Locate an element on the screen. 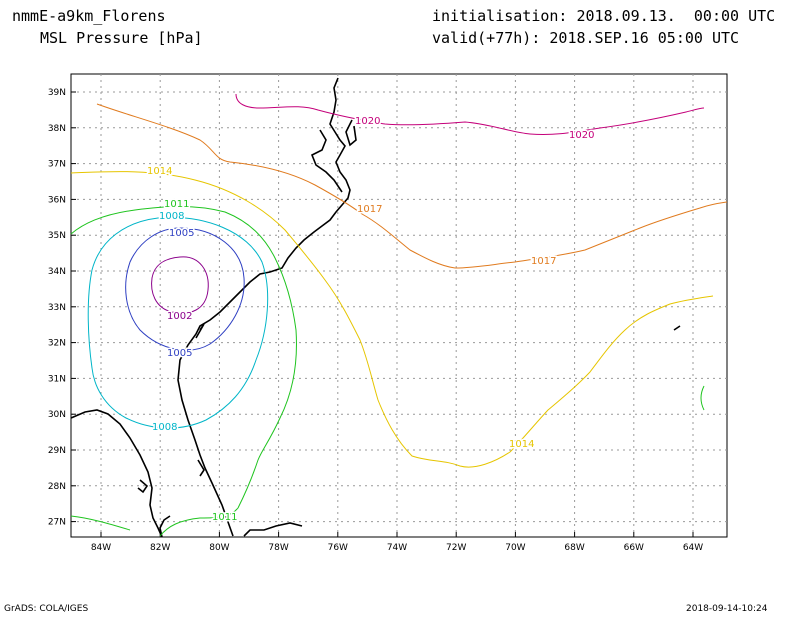 Image resolution: width=800 pixels, height=618 pixels. longitude-labels: 84W 82W 80W 78W 76W 74W 72W 70W 68W 66W 64W is located at coordinates (397, 548).